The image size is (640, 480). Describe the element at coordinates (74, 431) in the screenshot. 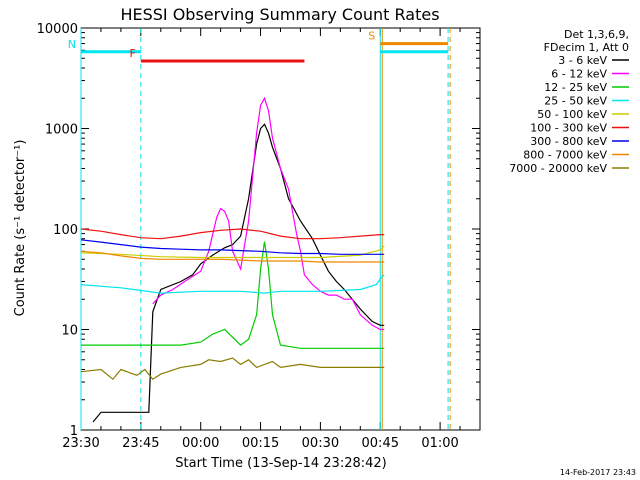

I see `y-tick-label: 1` at that location.